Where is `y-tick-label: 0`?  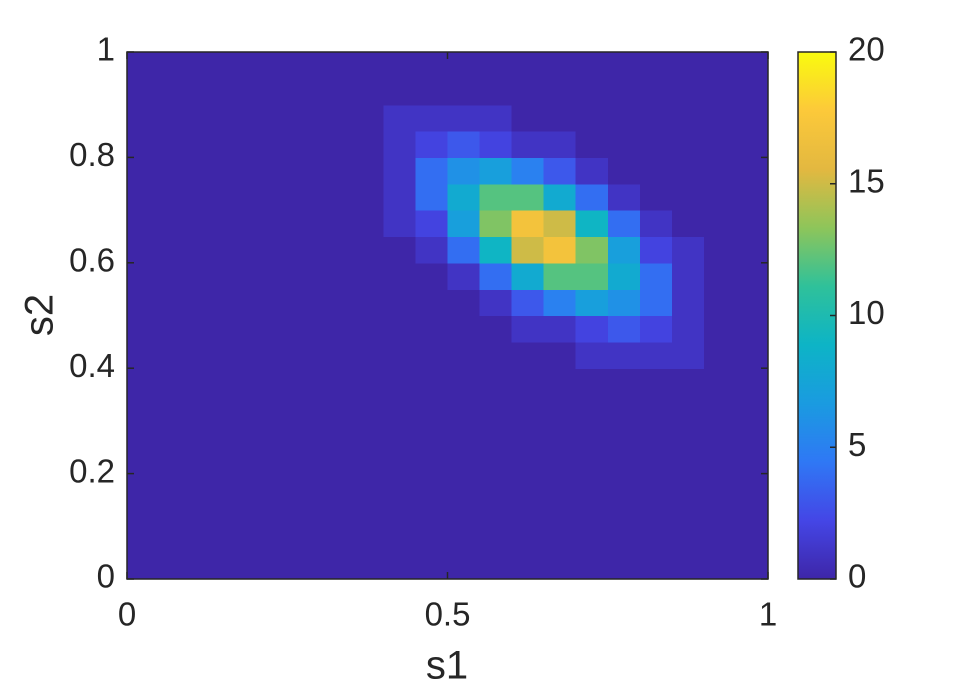 y-tick-label: 0 is located at coordinates (106, 576).